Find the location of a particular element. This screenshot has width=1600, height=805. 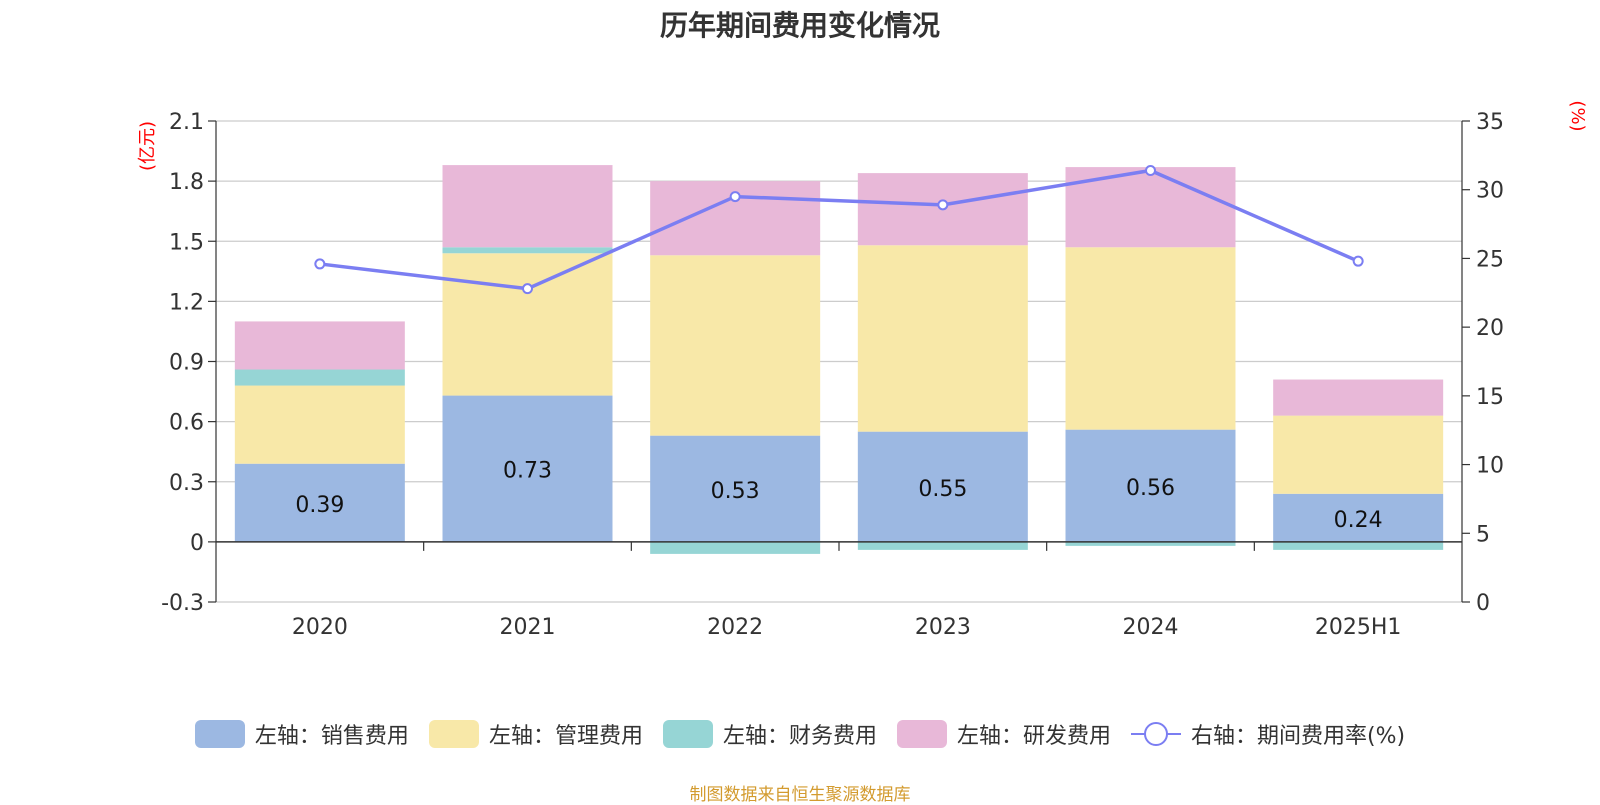

legend-item-admin: 左轴：管理费用 is located at coordinates (535, 734).